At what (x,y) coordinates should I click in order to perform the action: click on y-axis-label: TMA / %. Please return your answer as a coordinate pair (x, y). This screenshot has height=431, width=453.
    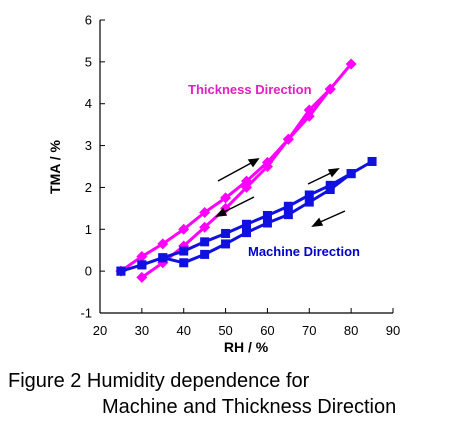
    Looking at the image, I should click on (55, 166).